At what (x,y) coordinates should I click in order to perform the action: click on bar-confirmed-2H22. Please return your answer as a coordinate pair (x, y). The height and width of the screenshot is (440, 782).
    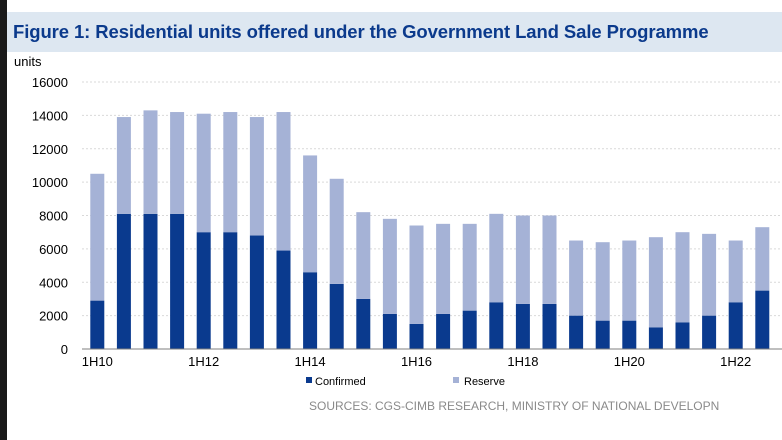
    Looking at the image, I should click on (762, 319).